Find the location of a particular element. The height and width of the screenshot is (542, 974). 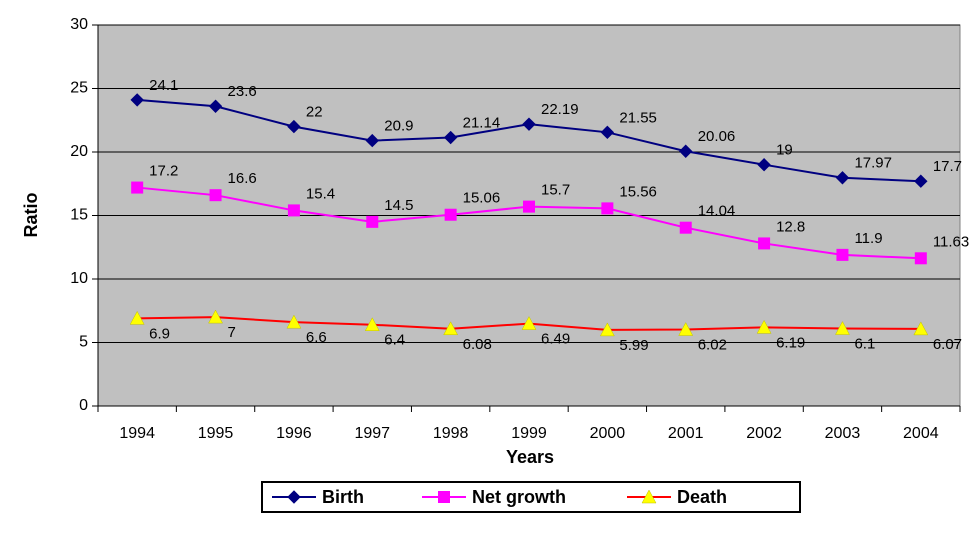

y-tick-label: 0 is located at coordinates (83, 405).